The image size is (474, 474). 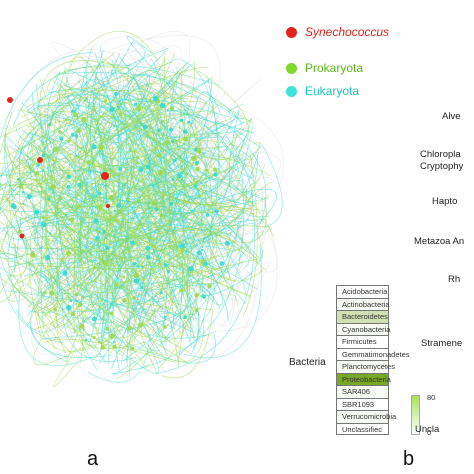 What do you see at coordinates (347, 32) in the screenshot?
I see `legend-label-synechococcus: Synechococcus` at bounding box center [347, 32].